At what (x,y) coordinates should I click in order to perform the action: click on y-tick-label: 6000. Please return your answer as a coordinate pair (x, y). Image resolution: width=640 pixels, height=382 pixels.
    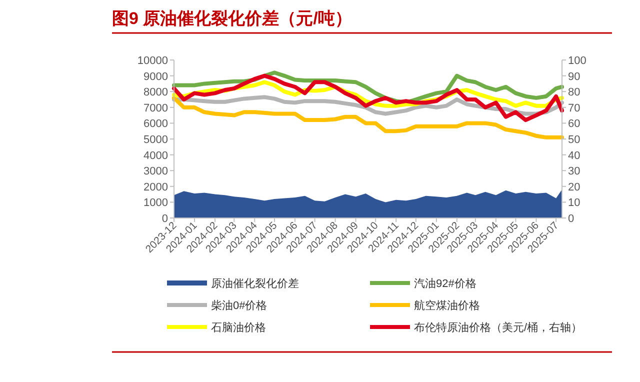
    Looking at the image, I should click on (156, 124).